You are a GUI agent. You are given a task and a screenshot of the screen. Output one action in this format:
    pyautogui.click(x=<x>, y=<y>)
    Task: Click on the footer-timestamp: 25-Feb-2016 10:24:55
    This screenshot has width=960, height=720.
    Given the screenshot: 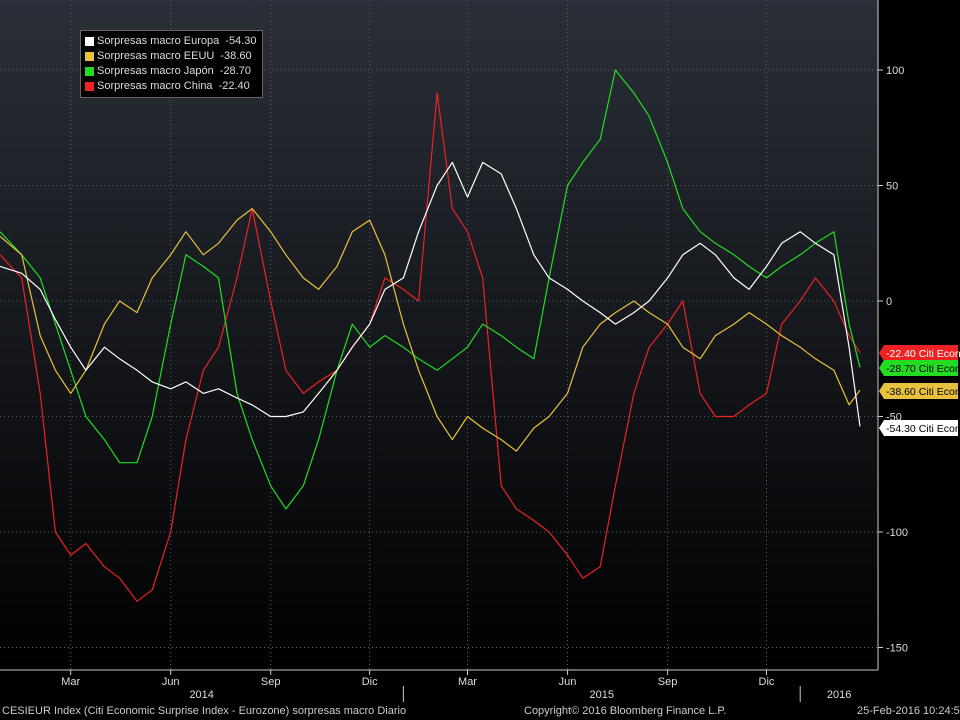 What is the action you would take?
    pyautogui.click(x=908, y=711)
    